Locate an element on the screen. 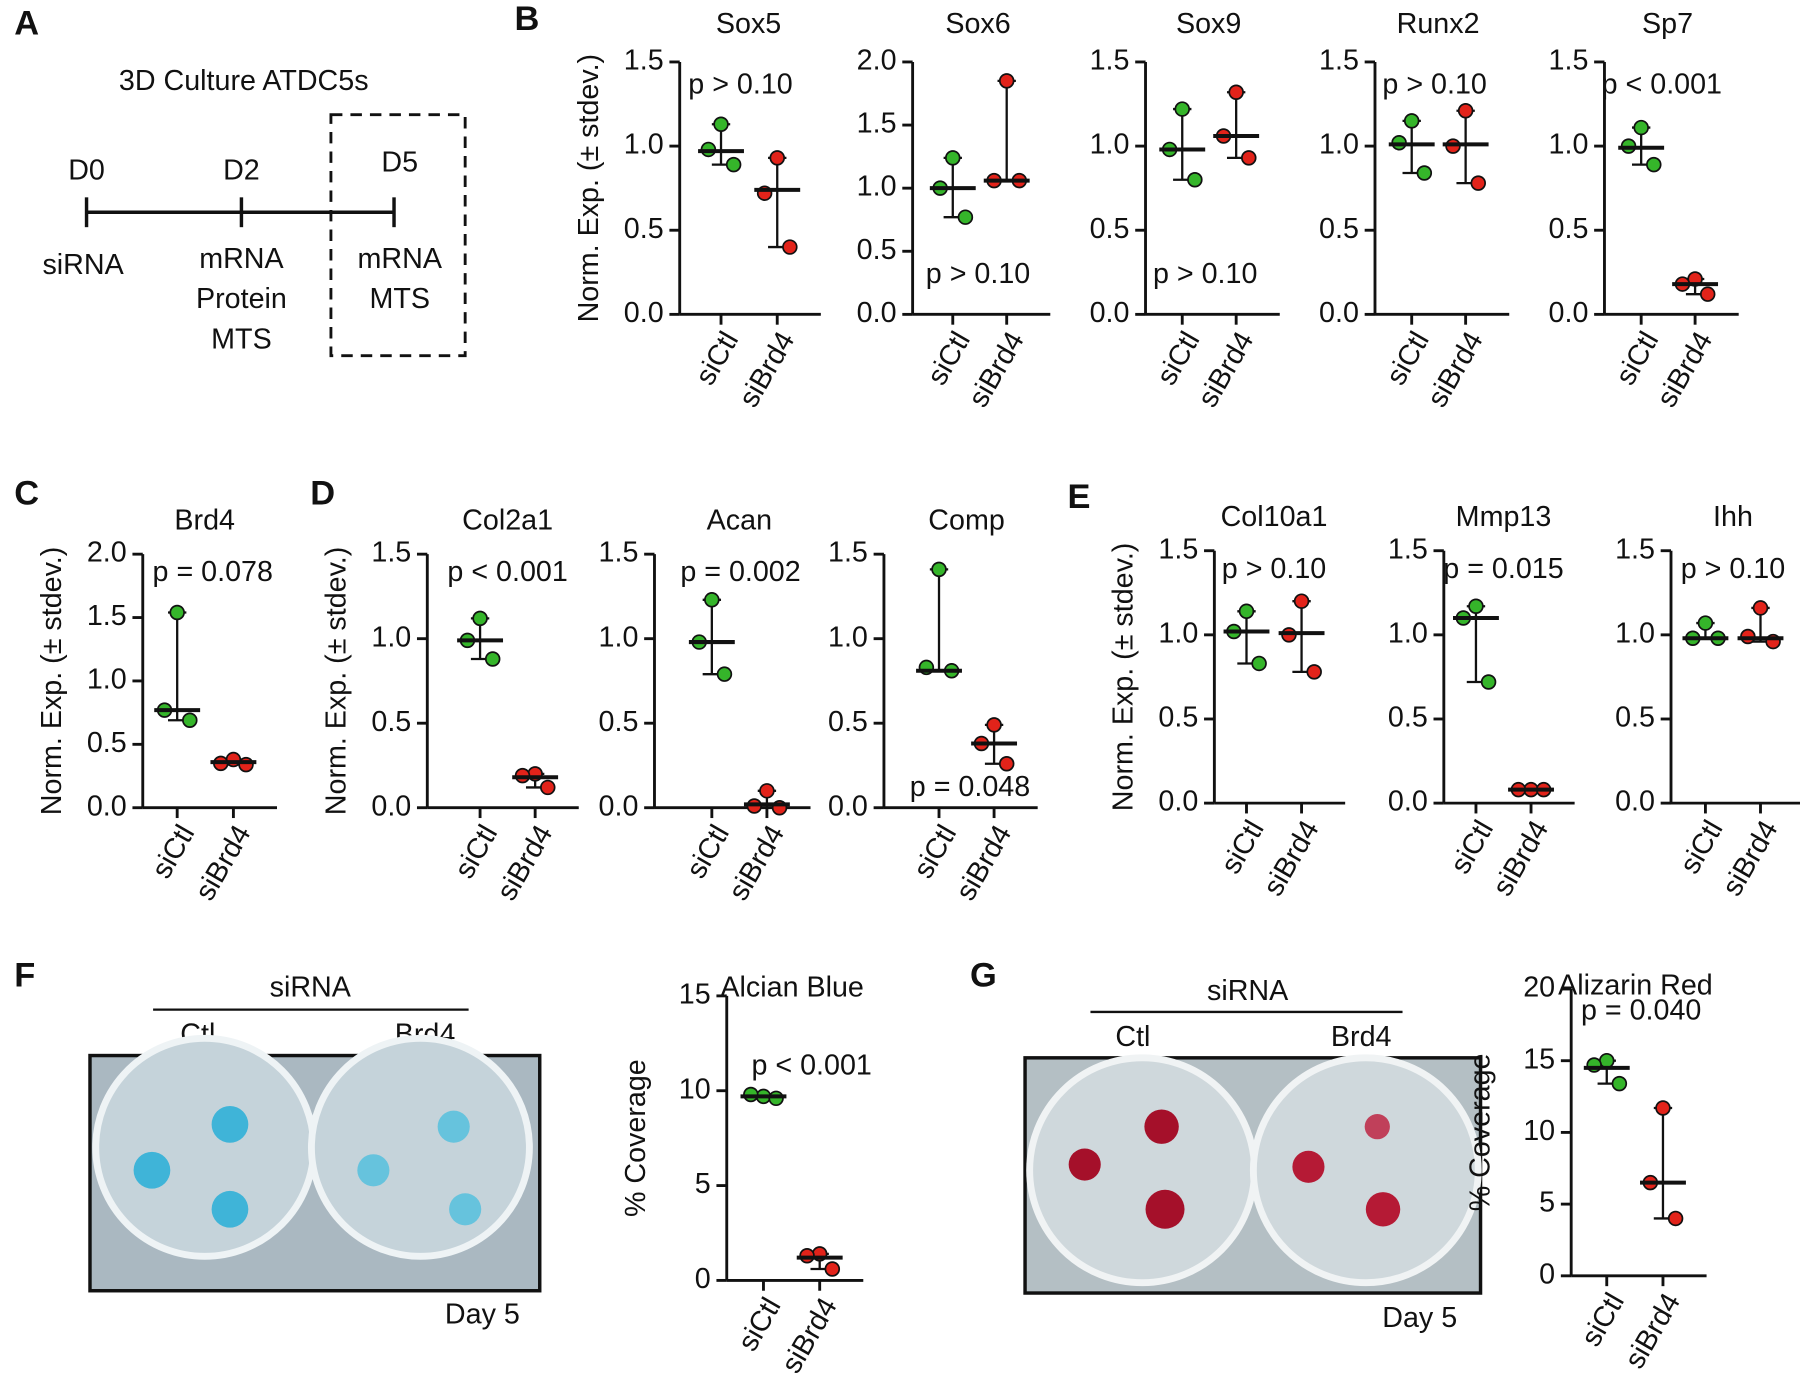  timeline-note: siRNA is located at coordinates (83, 265).